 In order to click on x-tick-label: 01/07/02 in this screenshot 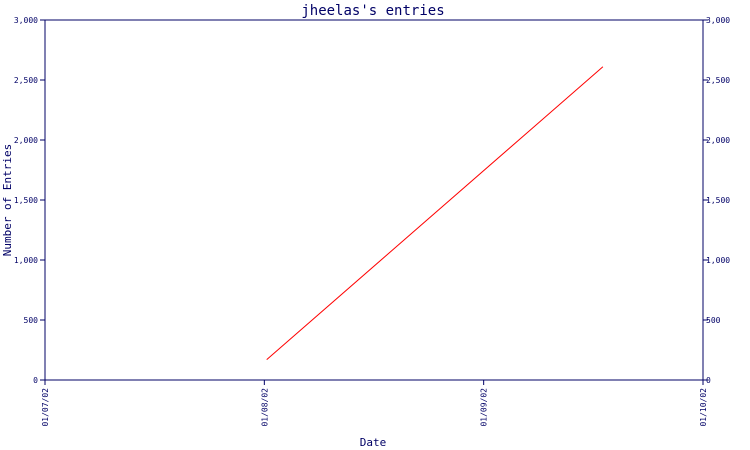, I will do `click(45, 407)`.